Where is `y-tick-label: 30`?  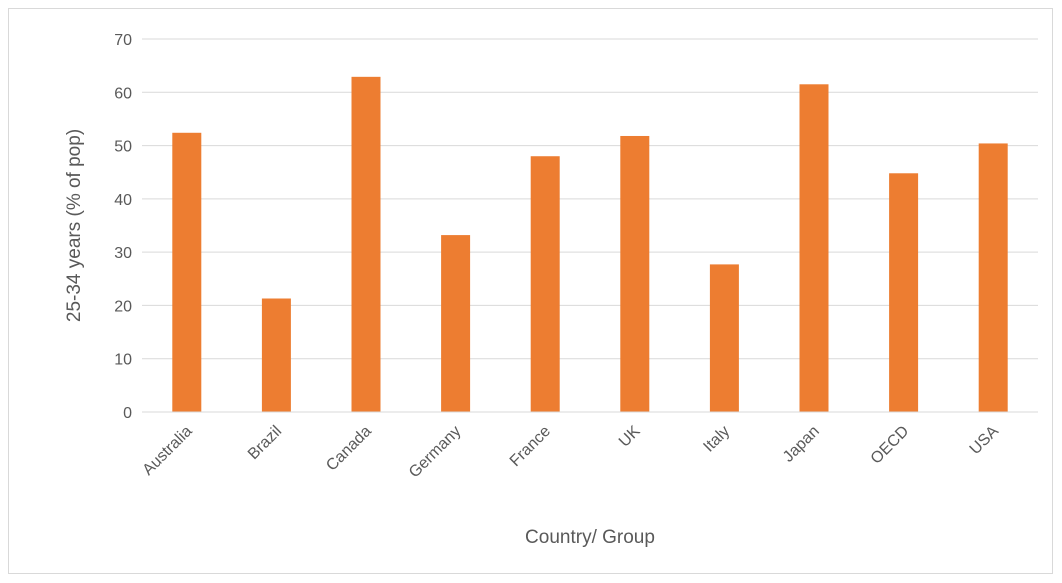 y-tick-label: 30 is located at coordinates (123, 253).